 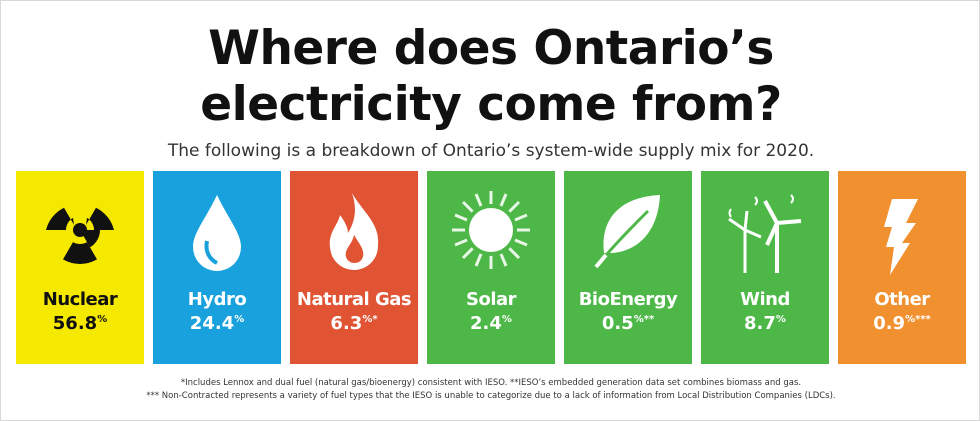 What do you see at coordinates (212, 323) in the screenshot?
I see `value: 24.4` at bounding box center [212, 323].